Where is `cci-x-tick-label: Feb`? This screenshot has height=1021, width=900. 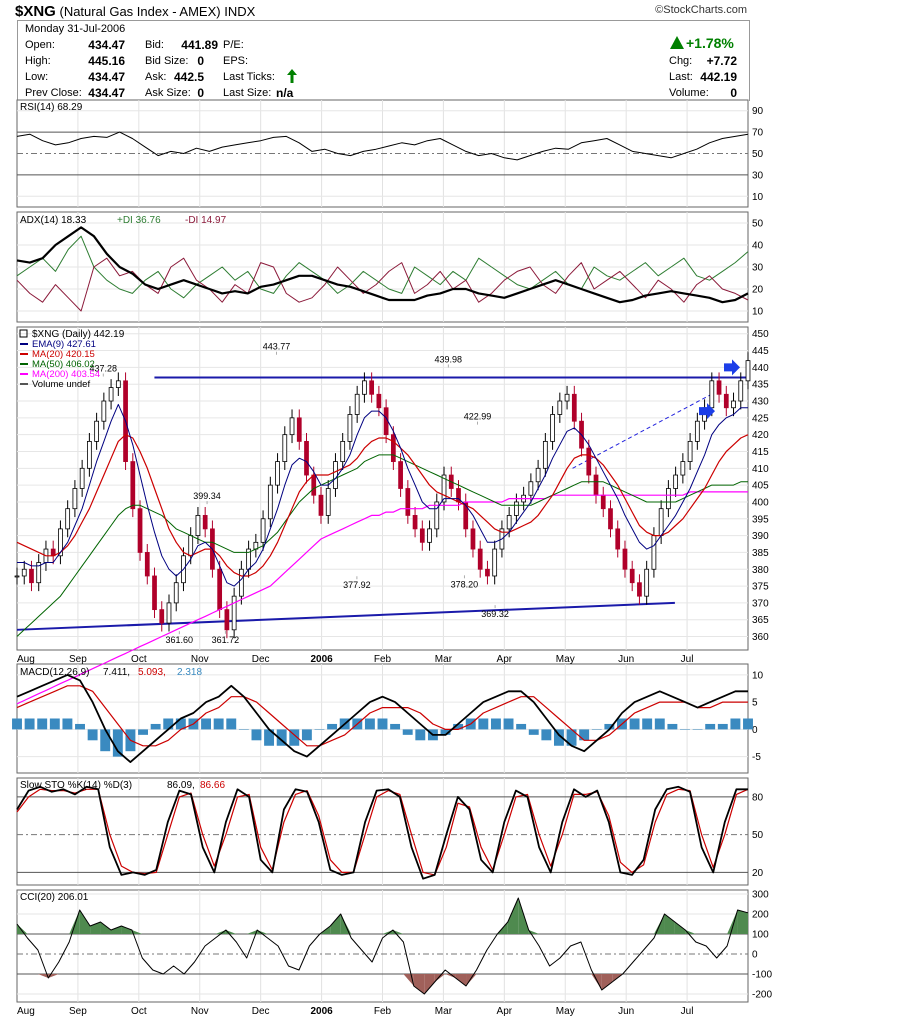 cci-x-tick-label: Feb is located at coordinates (383, 1011).